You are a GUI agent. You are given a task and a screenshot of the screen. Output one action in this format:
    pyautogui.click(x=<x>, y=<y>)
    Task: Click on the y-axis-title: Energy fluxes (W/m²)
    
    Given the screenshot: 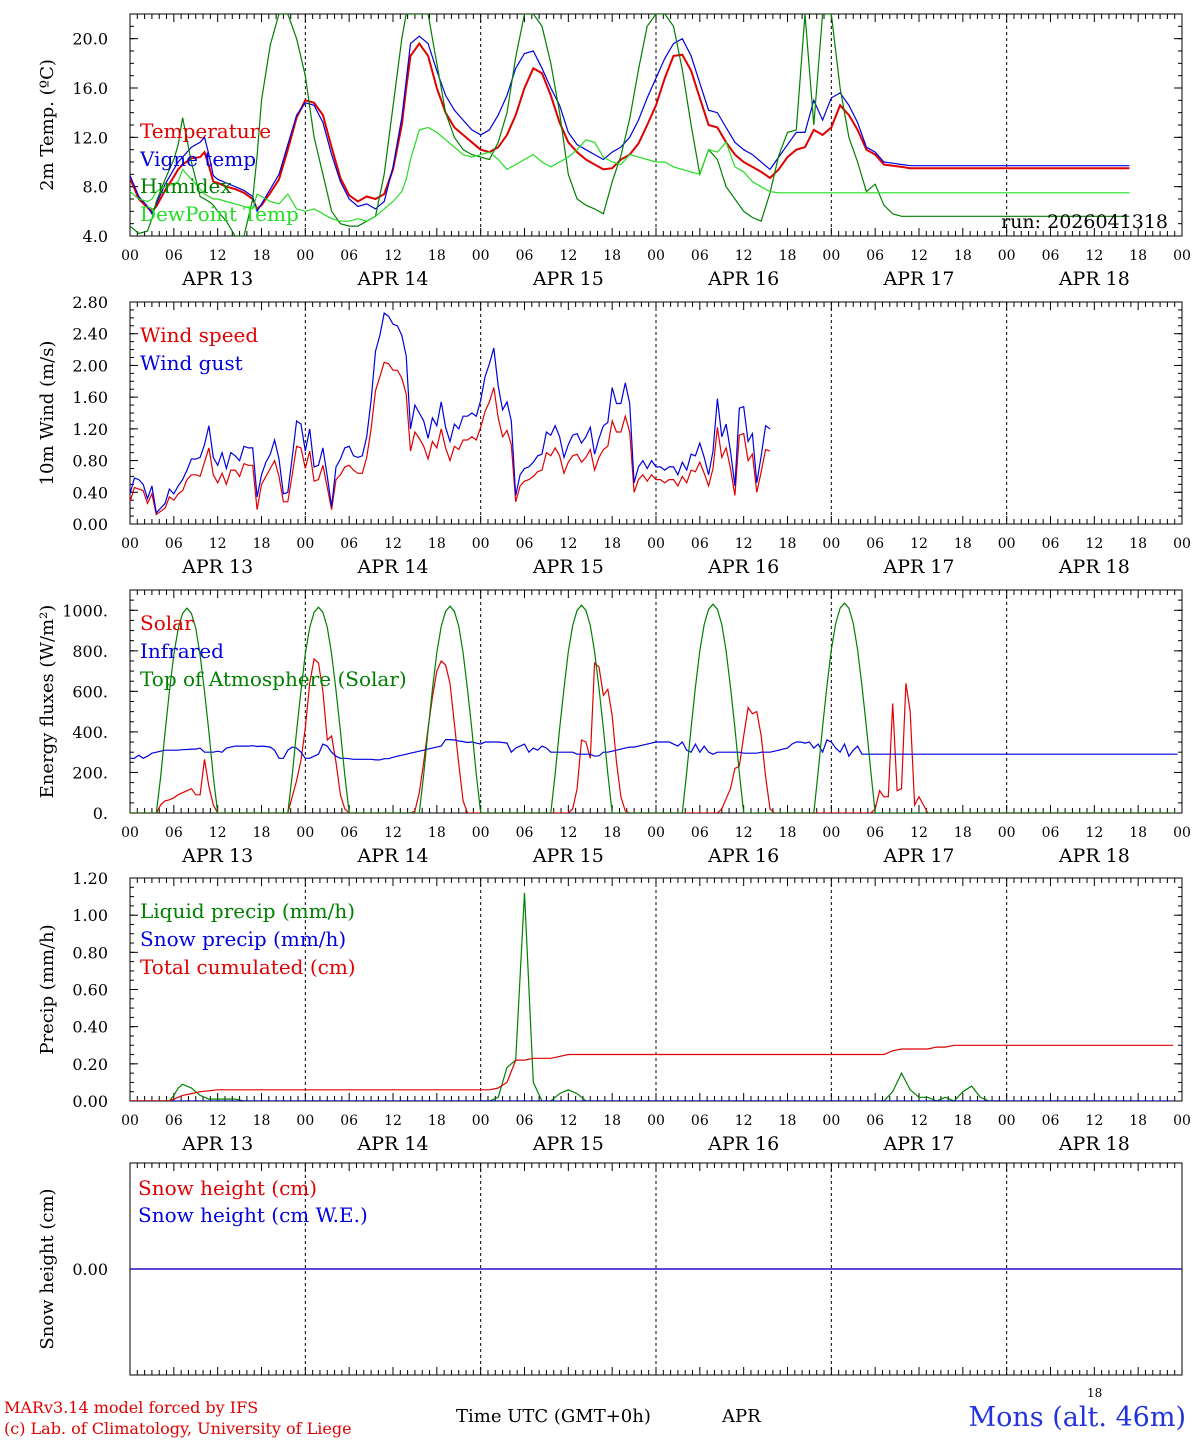 What is the action you would take?
    pyautogui.click(x=47, y=702)
    